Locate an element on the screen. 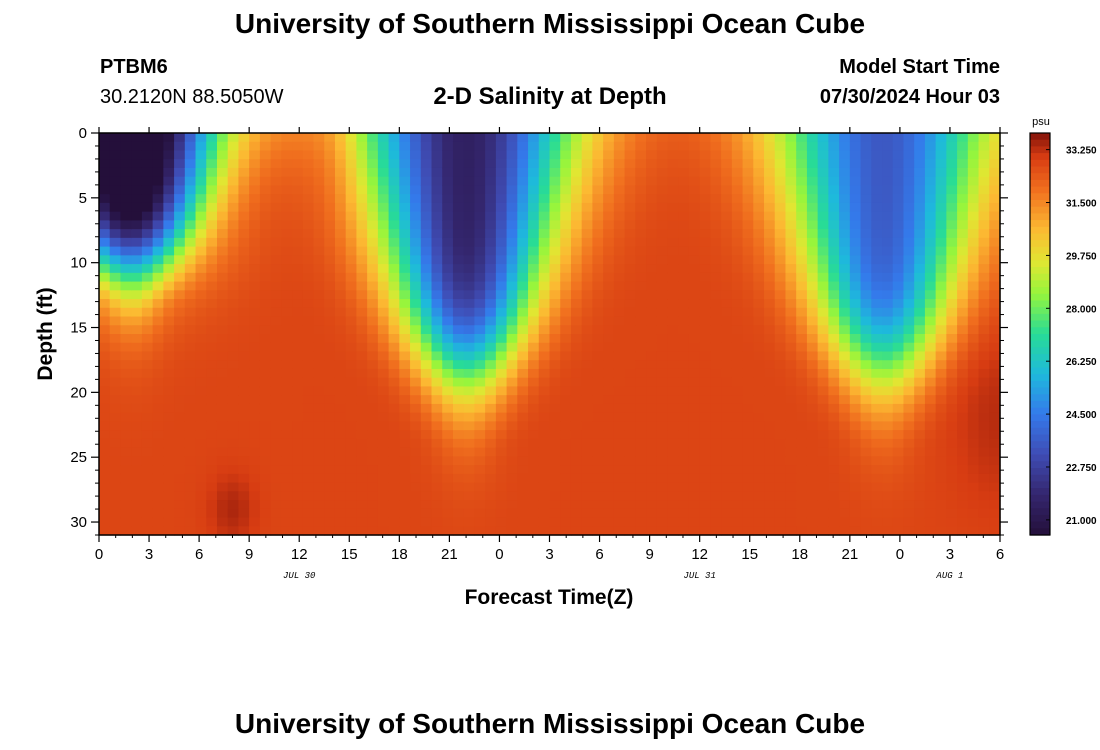 The image size is (1100, 750). x-tick-label: 6 is located at coordinates (1000, 554).